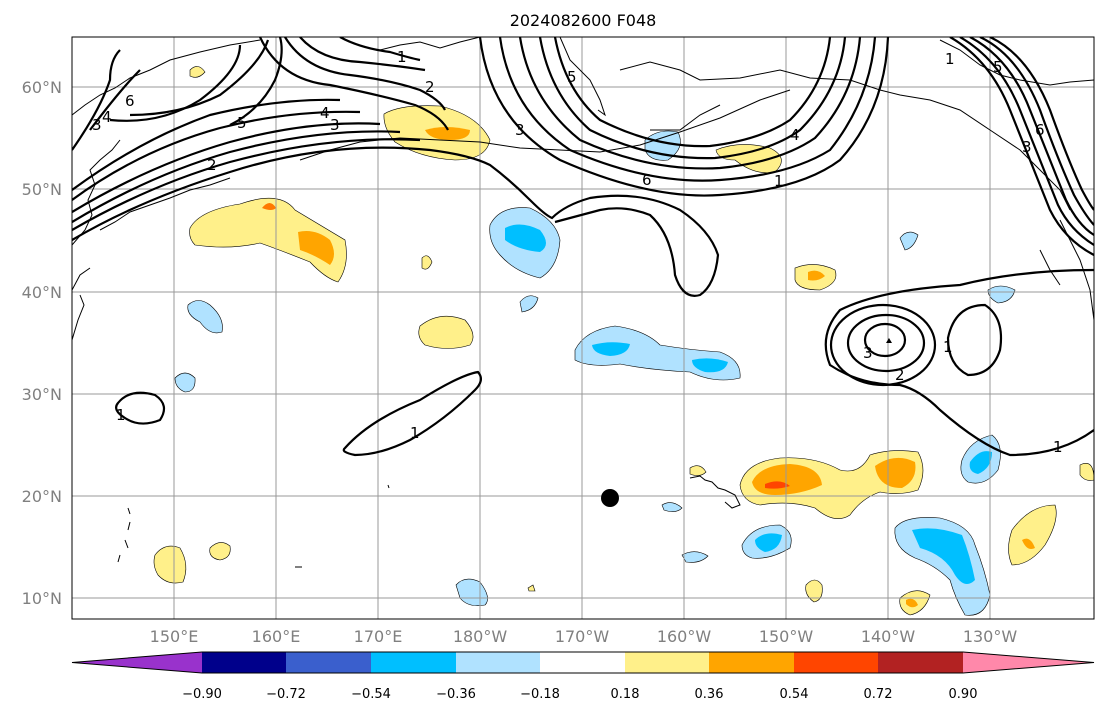 The width and height of the screenshot is (1105, 712). What do you see at coordinates (42, 598) in the screenshot?
I see `lat-label: 10°N` at bounding box center [42, 598].